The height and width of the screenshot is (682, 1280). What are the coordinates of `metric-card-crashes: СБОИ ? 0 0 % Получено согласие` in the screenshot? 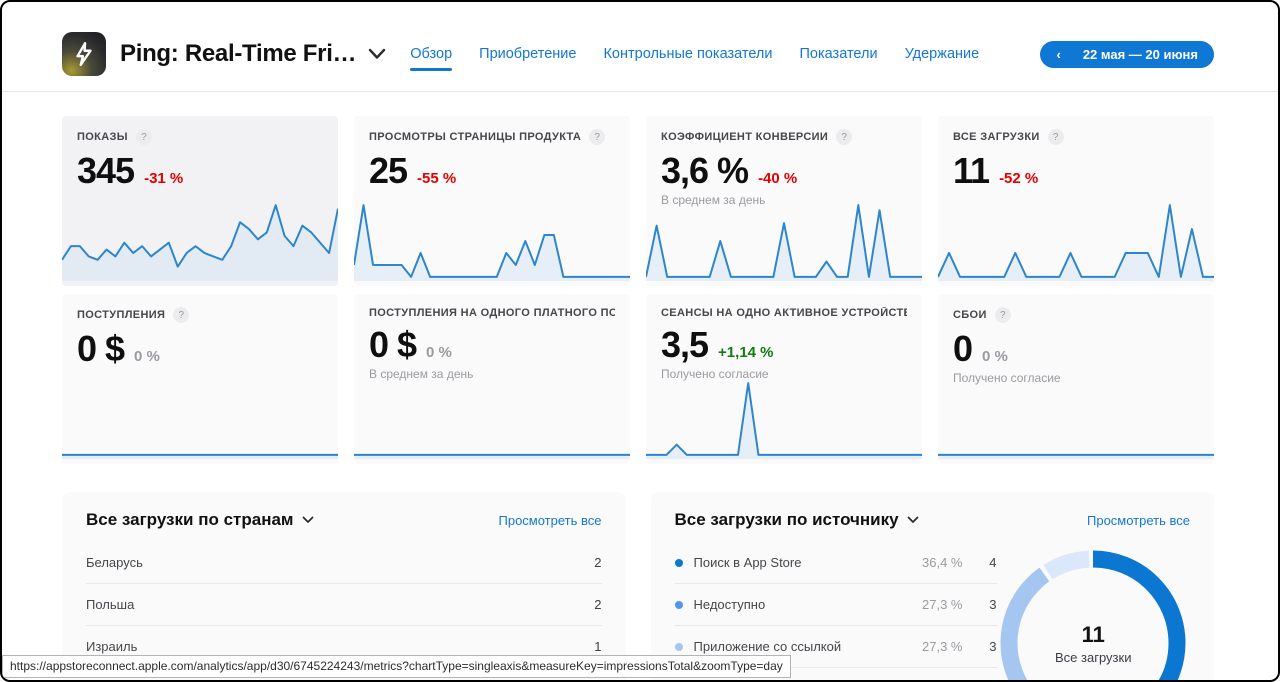 It's located at (1076, 379).